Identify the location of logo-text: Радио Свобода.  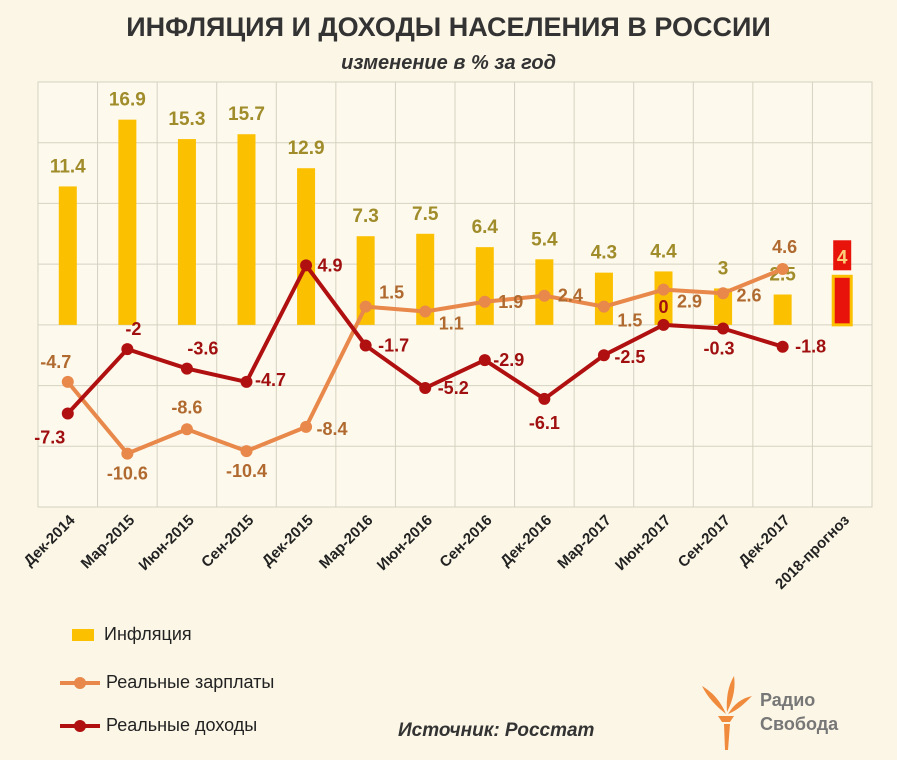
(799, 712).